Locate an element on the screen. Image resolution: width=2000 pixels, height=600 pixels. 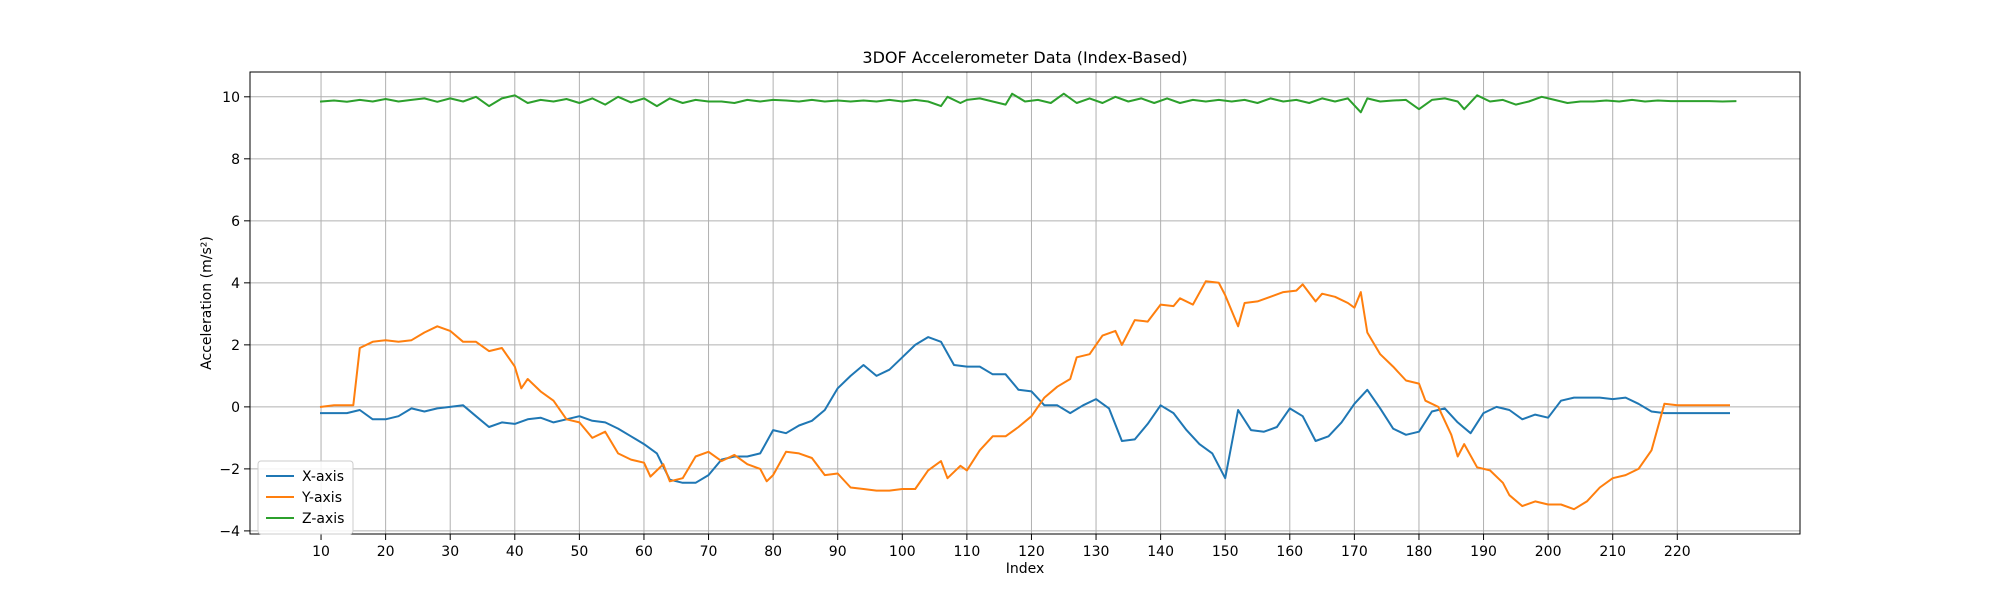
x-tick-label: 210 is located at coordinates (1612, 552).